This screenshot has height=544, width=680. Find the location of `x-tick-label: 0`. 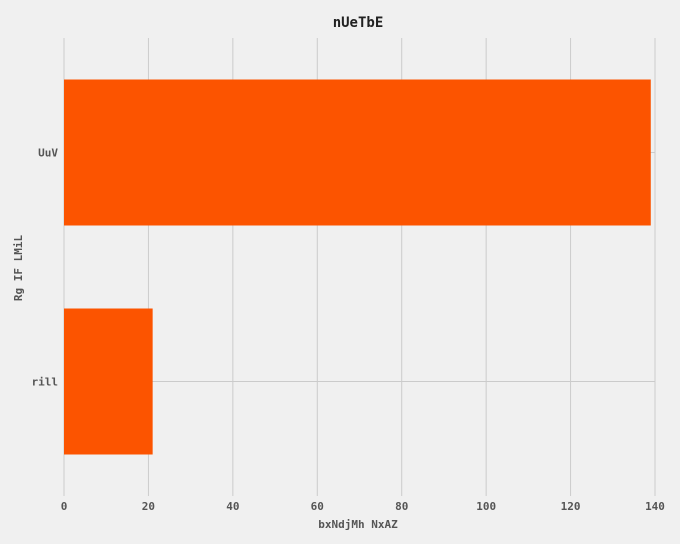

x-tick-label: 0 is located at coordinates (64, 506).